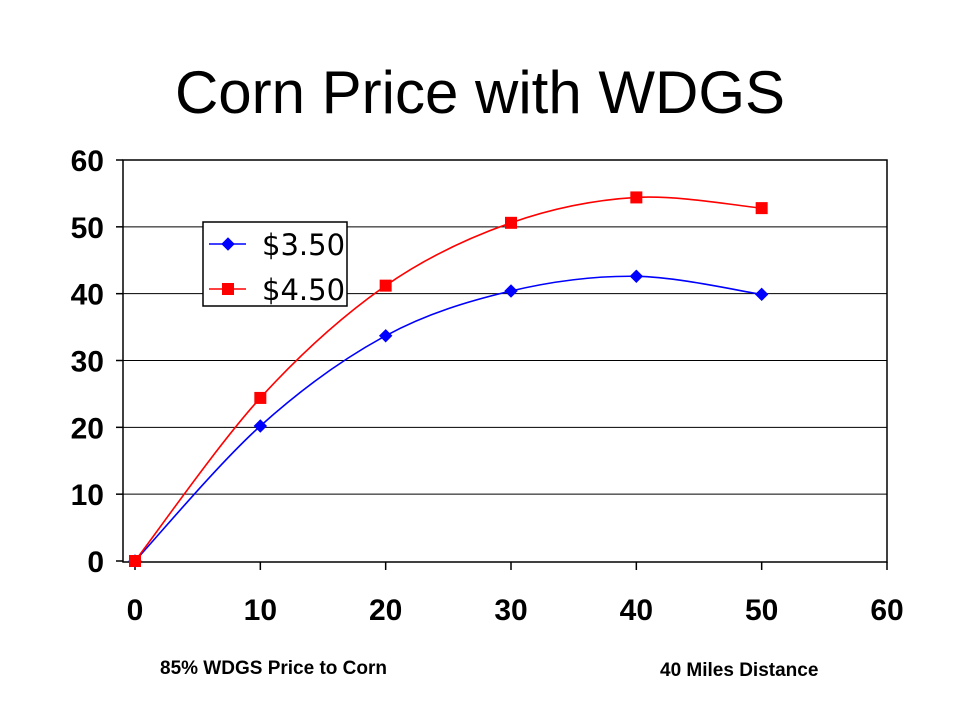  I want to click on page-title: Corn Price with WDGS, so click(480, 92).